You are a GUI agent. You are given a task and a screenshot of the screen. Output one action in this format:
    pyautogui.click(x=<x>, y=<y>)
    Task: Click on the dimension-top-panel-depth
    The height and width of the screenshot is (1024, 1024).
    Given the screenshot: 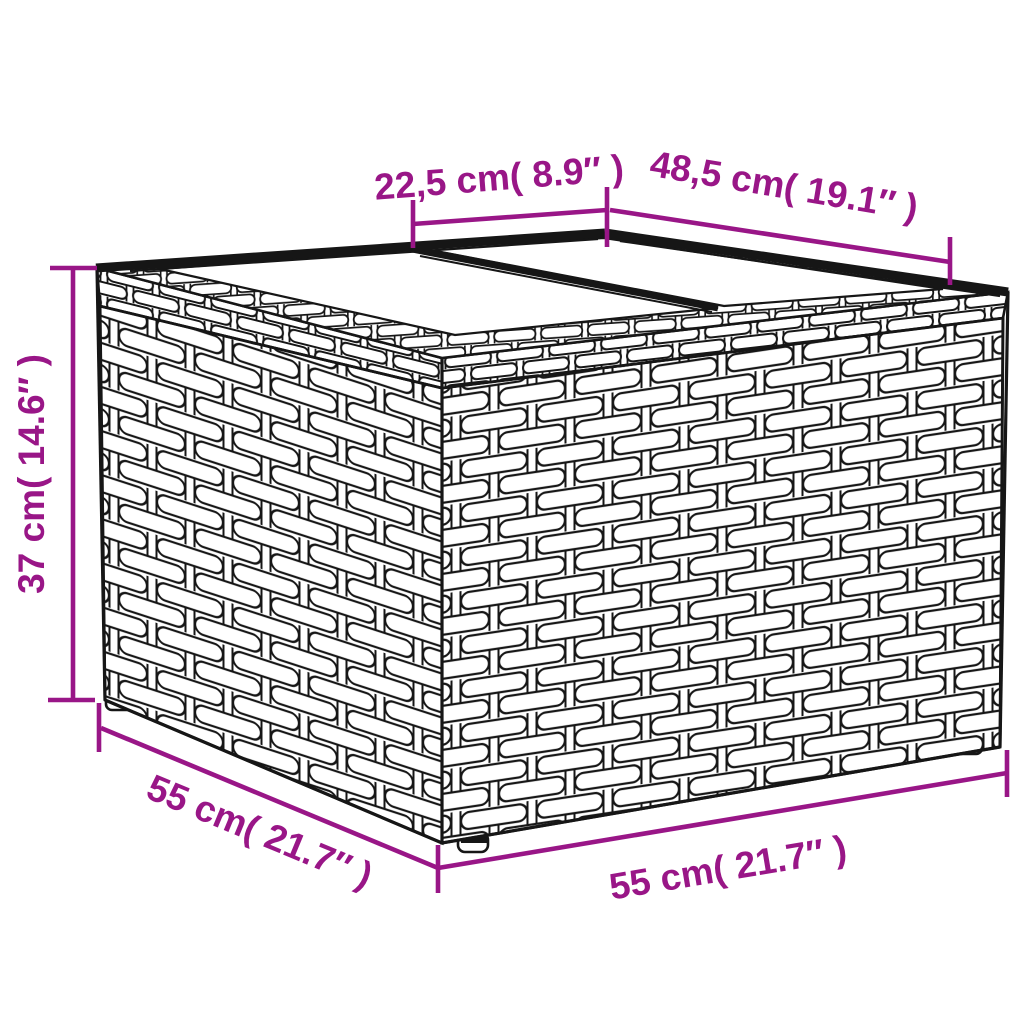 What is the action you would take?
    pyautogui.click(x=781, y=246)
    